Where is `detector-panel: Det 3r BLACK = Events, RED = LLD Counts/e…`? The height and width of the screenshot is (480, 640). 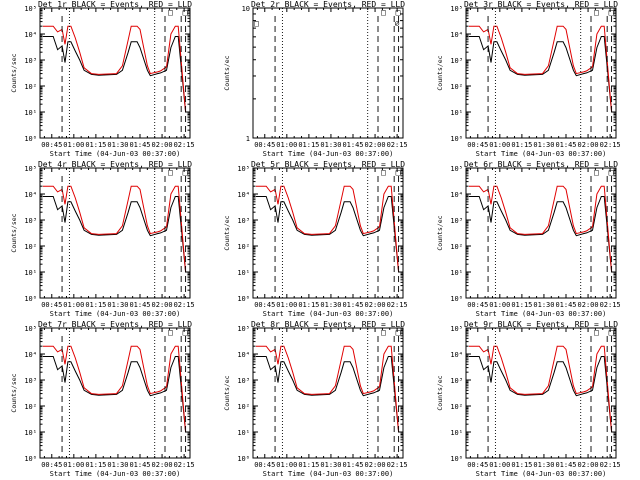 detector-panel: Det 3r BLACK = Events, RED = LLD Counts/e… is located at coordinates (528, 79).